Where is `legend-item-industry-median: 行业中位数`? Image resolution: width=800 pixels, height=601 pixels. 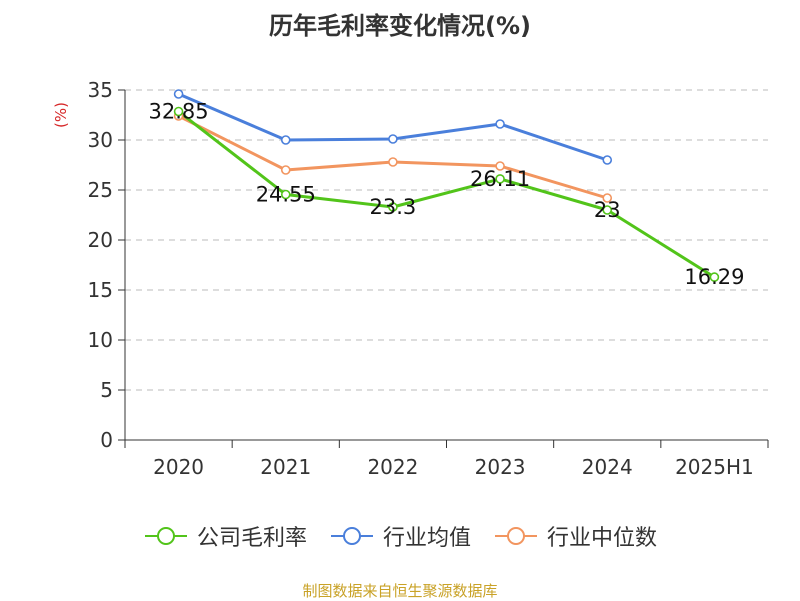 legend-item-industry-median: 行业中位数 is located at coordinates (575, 536).